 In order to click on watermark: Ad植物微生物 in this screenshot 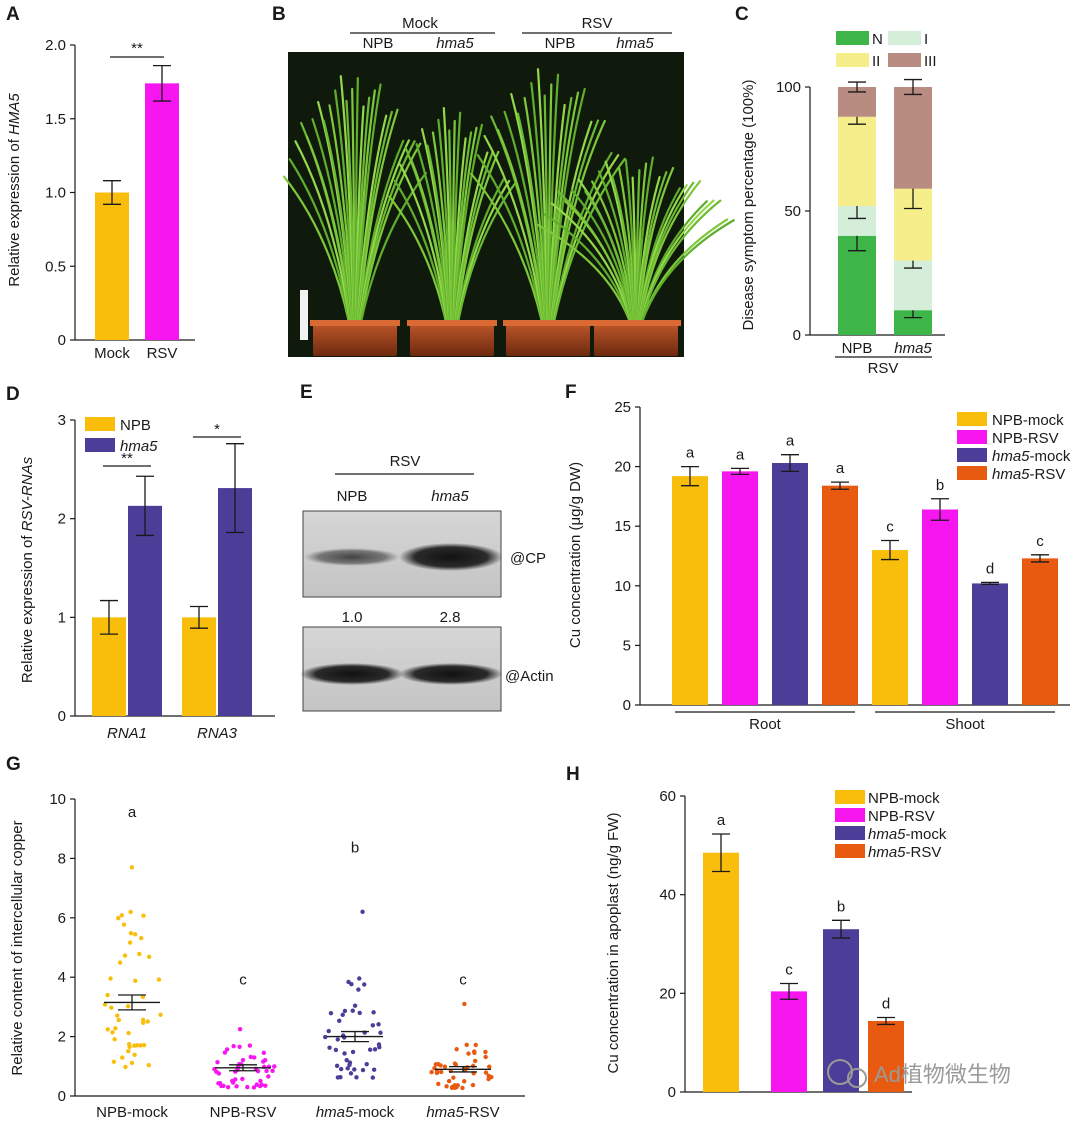, I will do `click(919, 1073)`.